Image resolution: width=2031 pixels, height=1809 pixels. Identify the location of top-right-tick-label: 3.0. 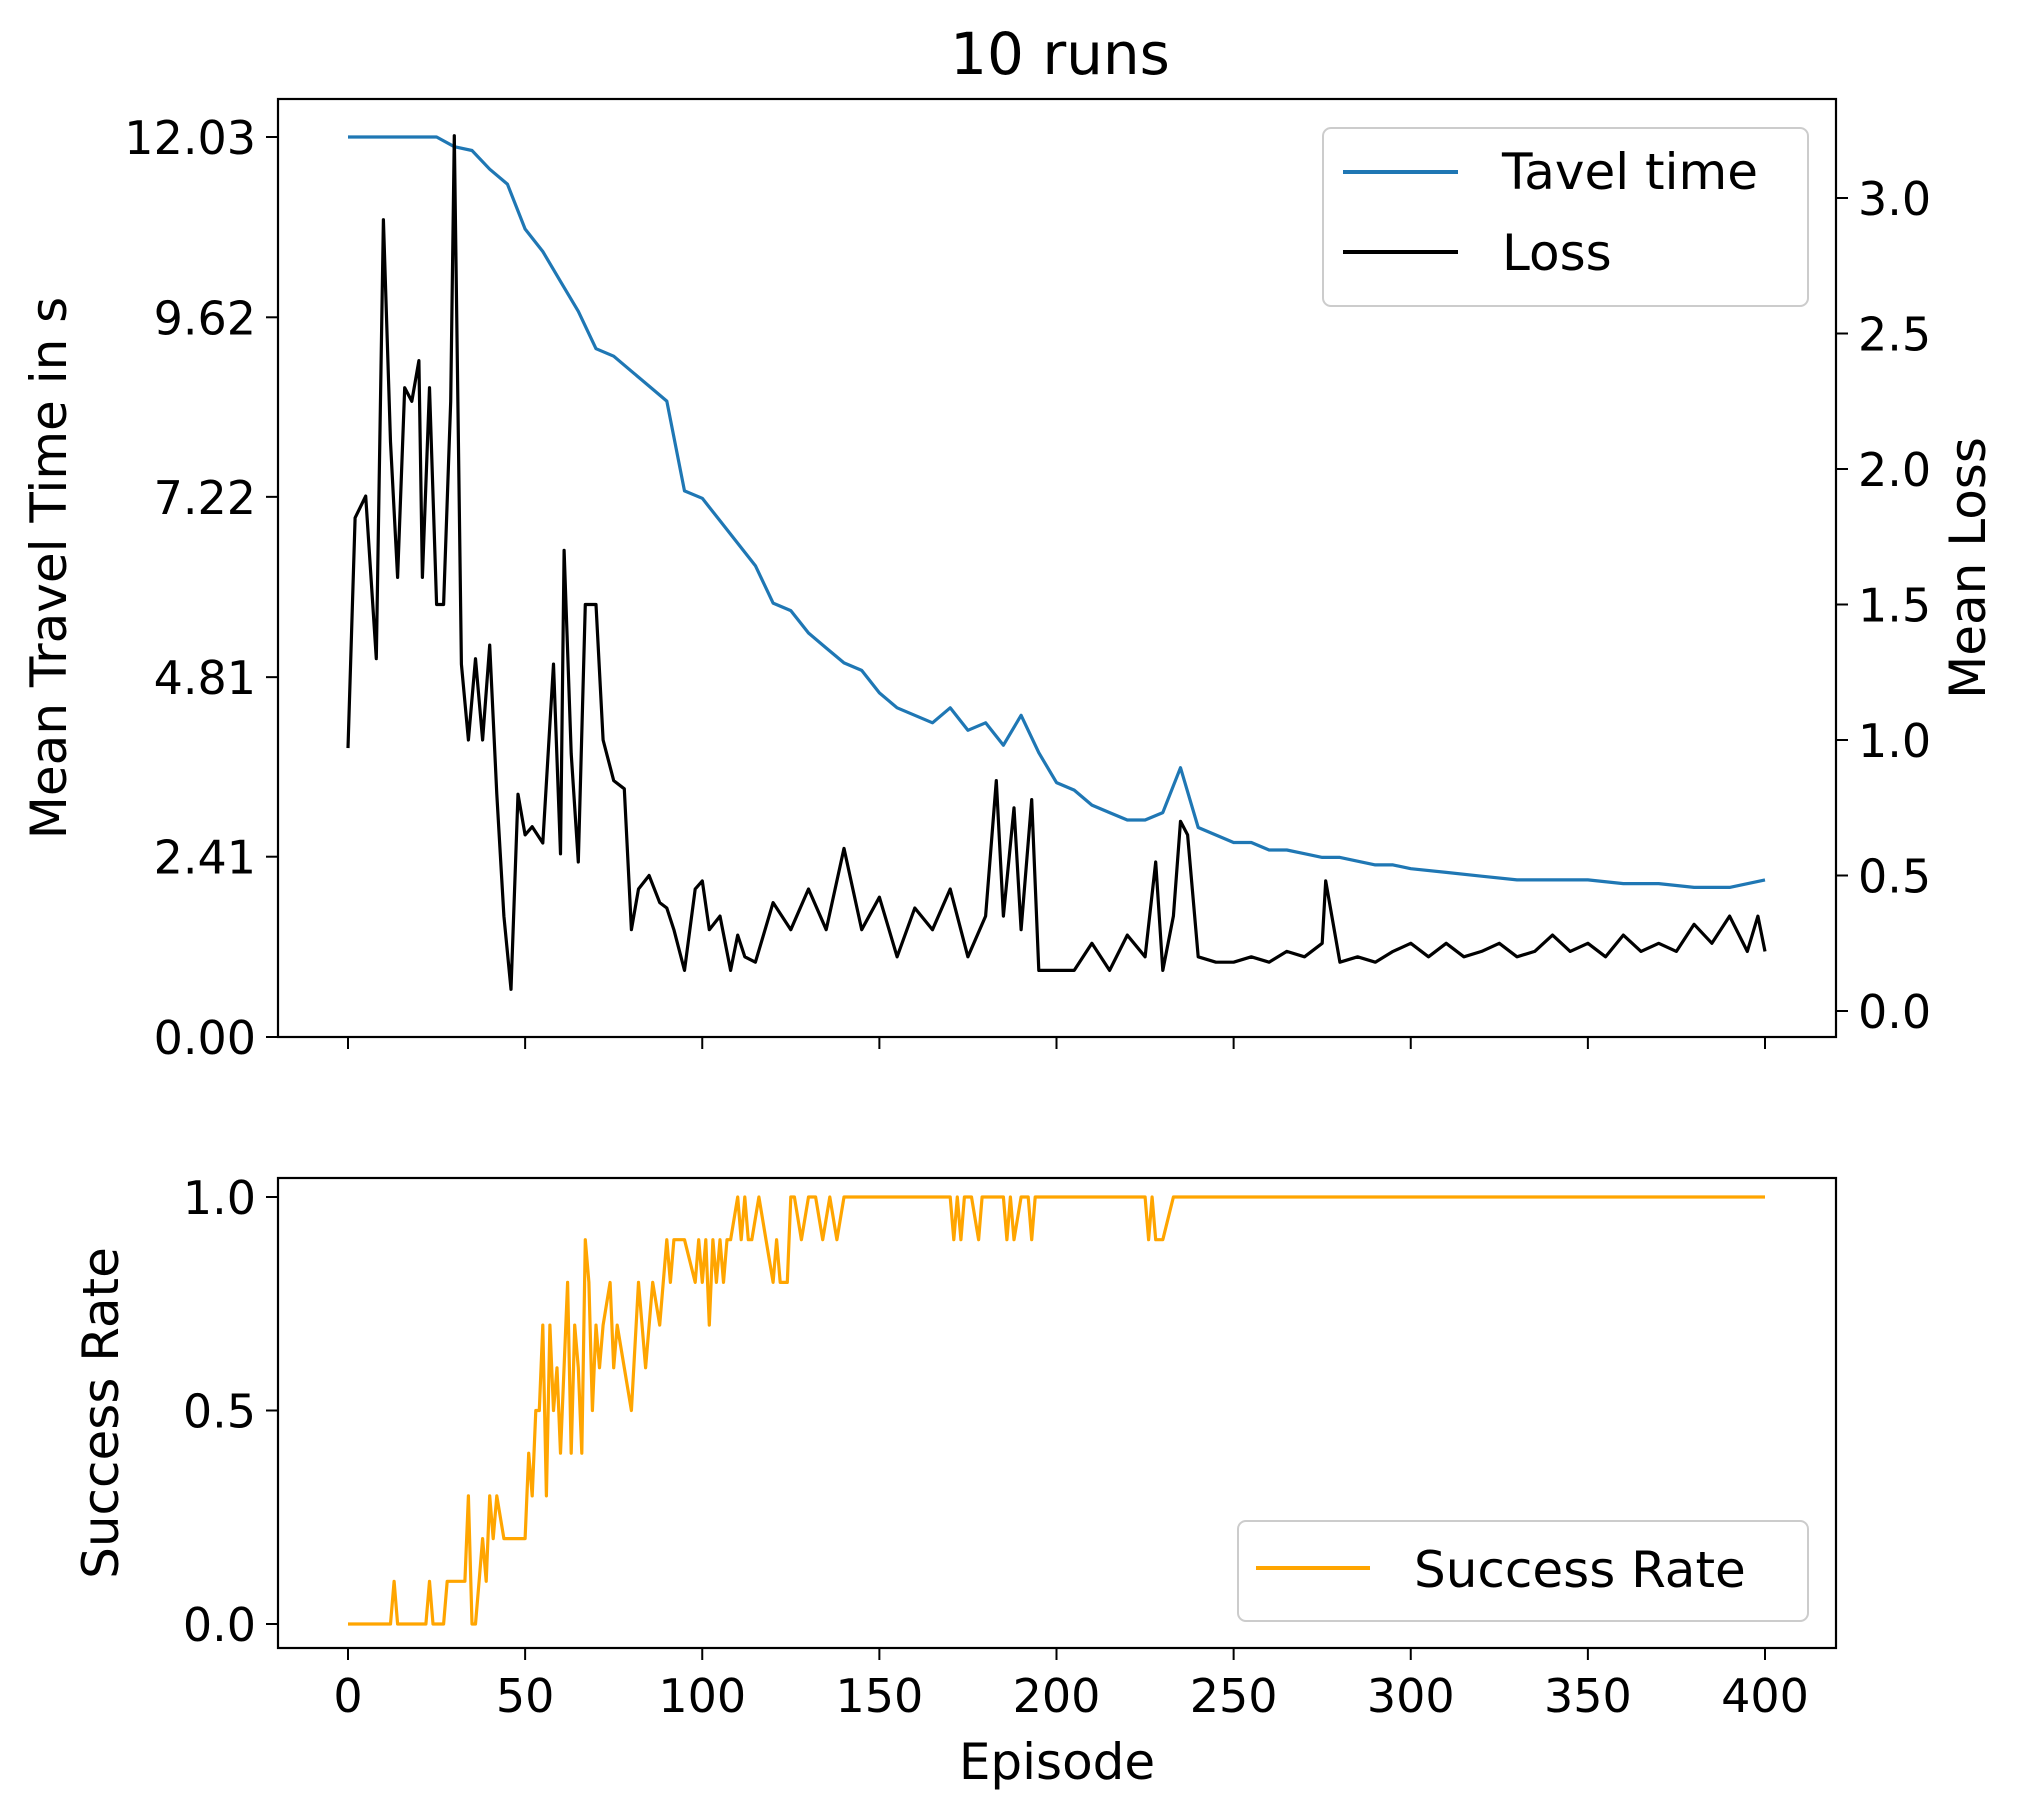
(1894, 199).